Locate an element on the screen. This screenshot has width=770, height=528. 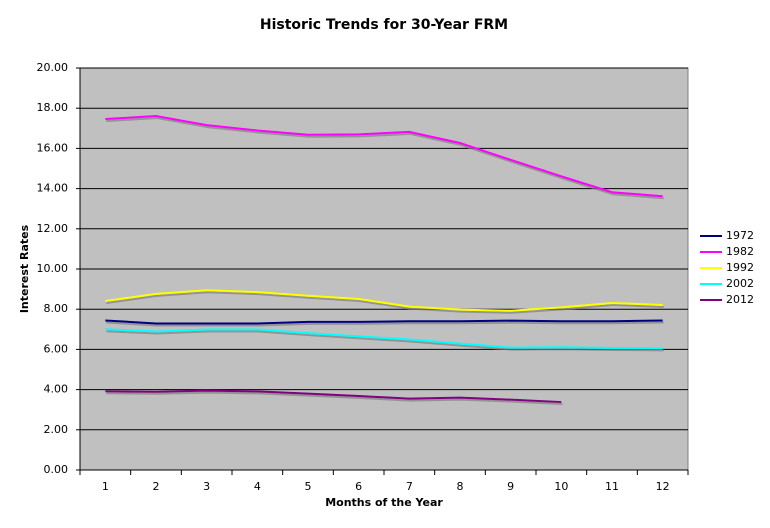
x-tick-label: 3 is located at coordinates (206, 486).